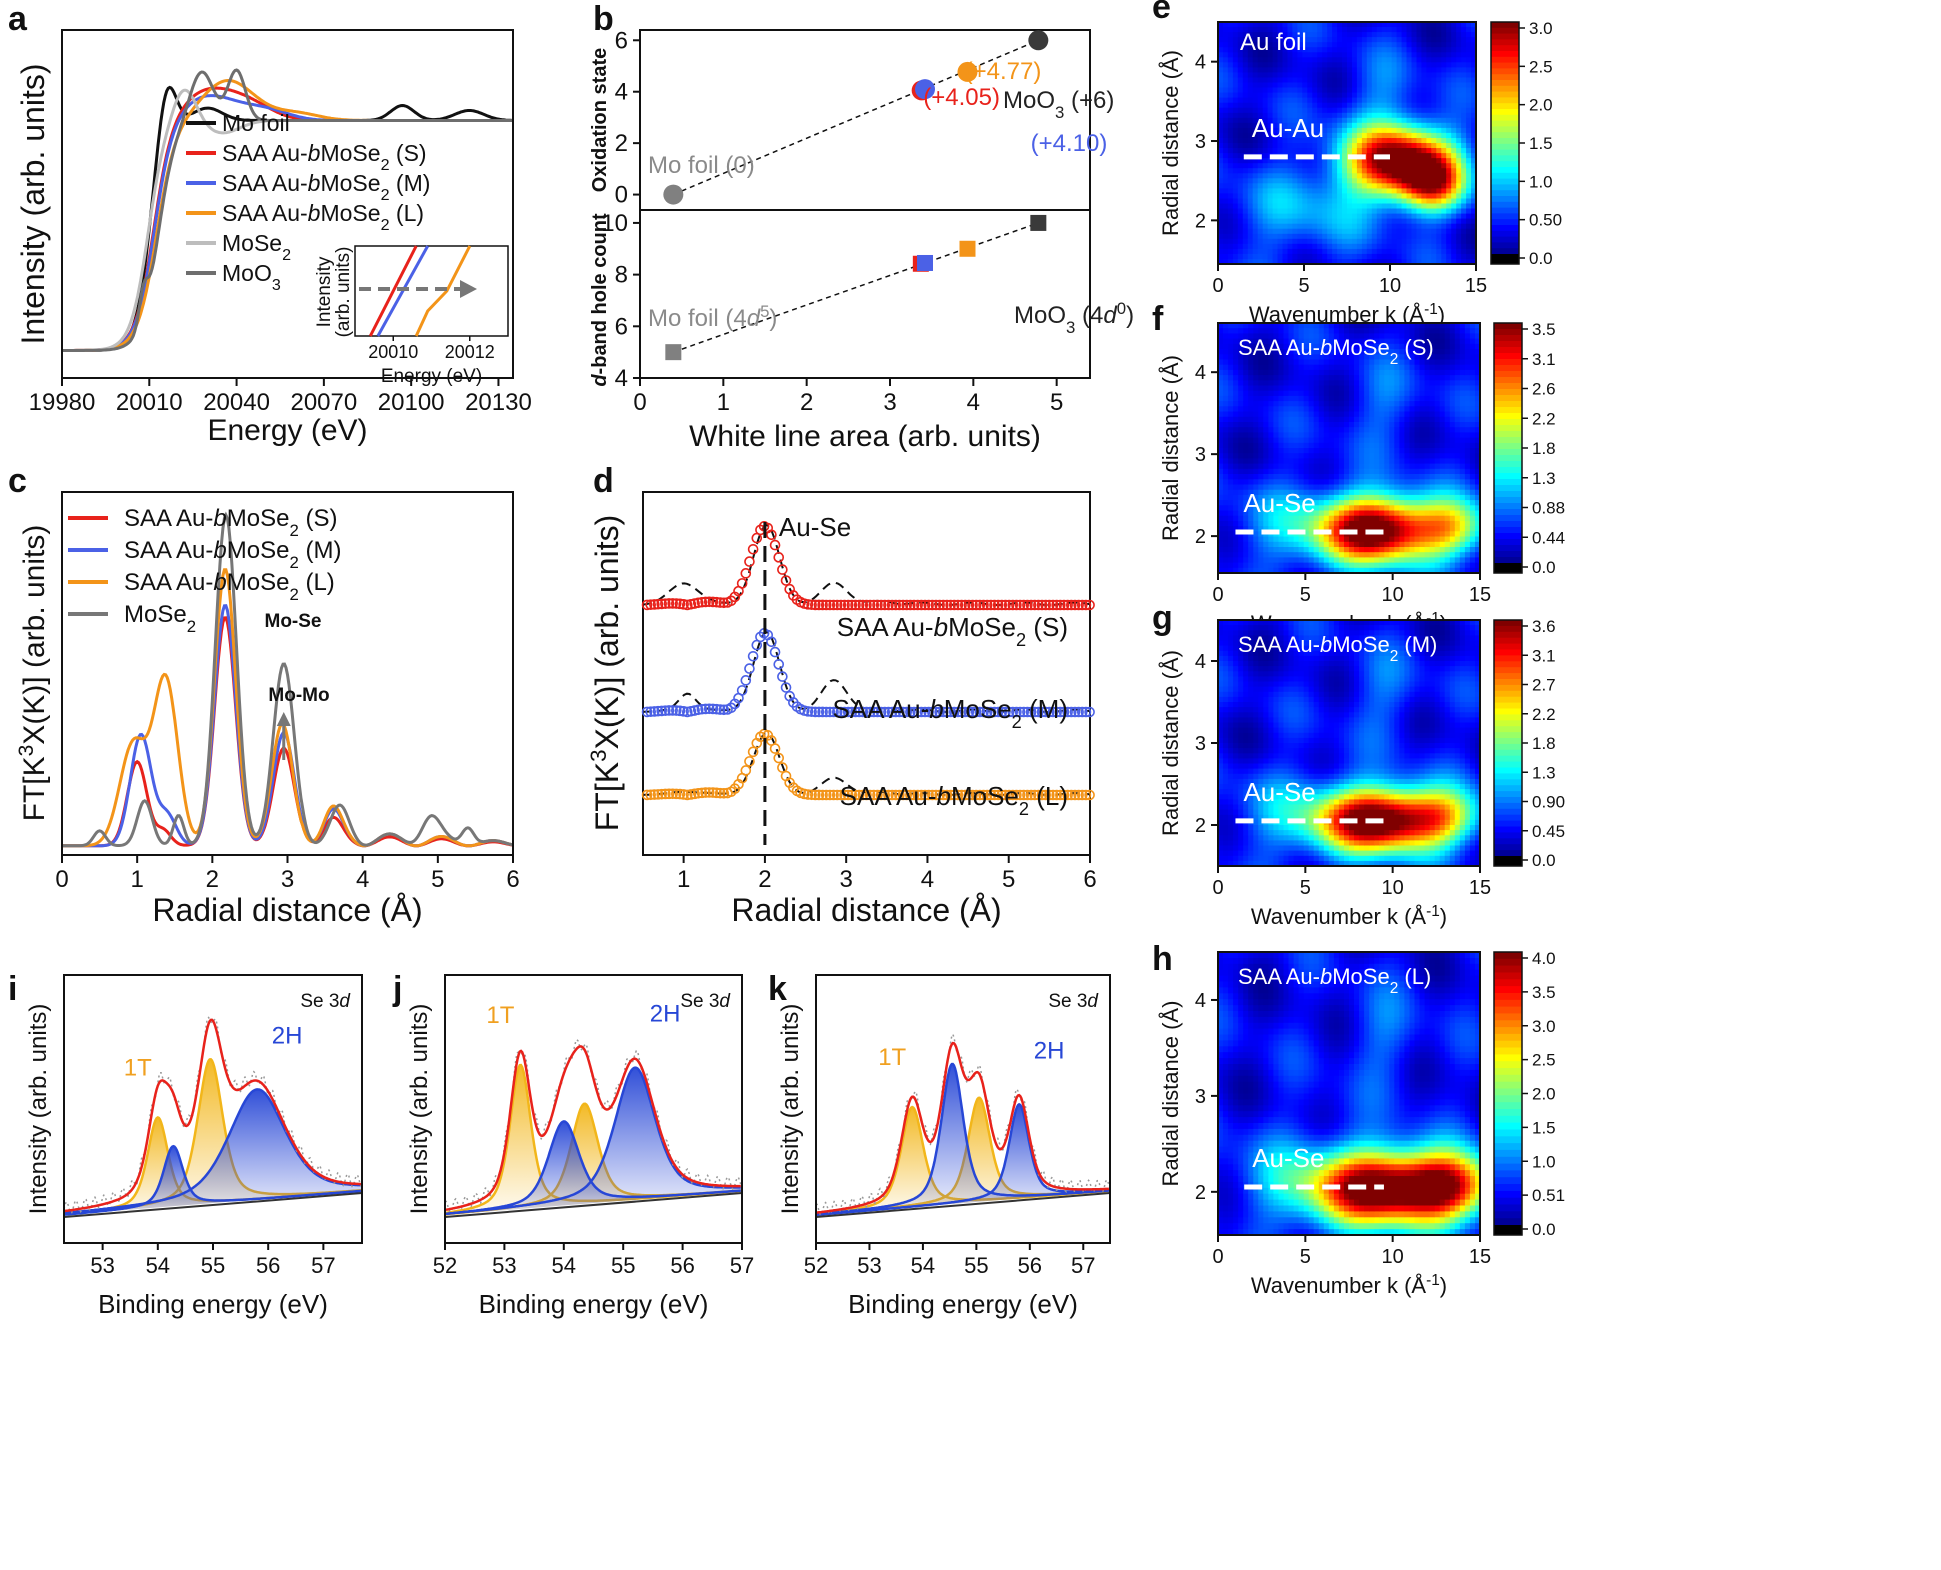 The height and width of the screenshot is (1570, 1941). I want to click on label-mo-foil: Mo foil (0), so click(701, 165).